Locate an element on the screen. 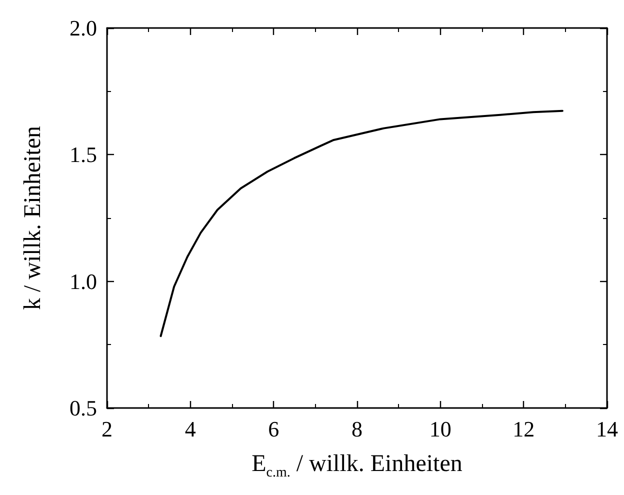 Image resolution: width=624 pixels, height=495 pixels. y-tick-label: 1.5 is located at coordinates (83, 155).